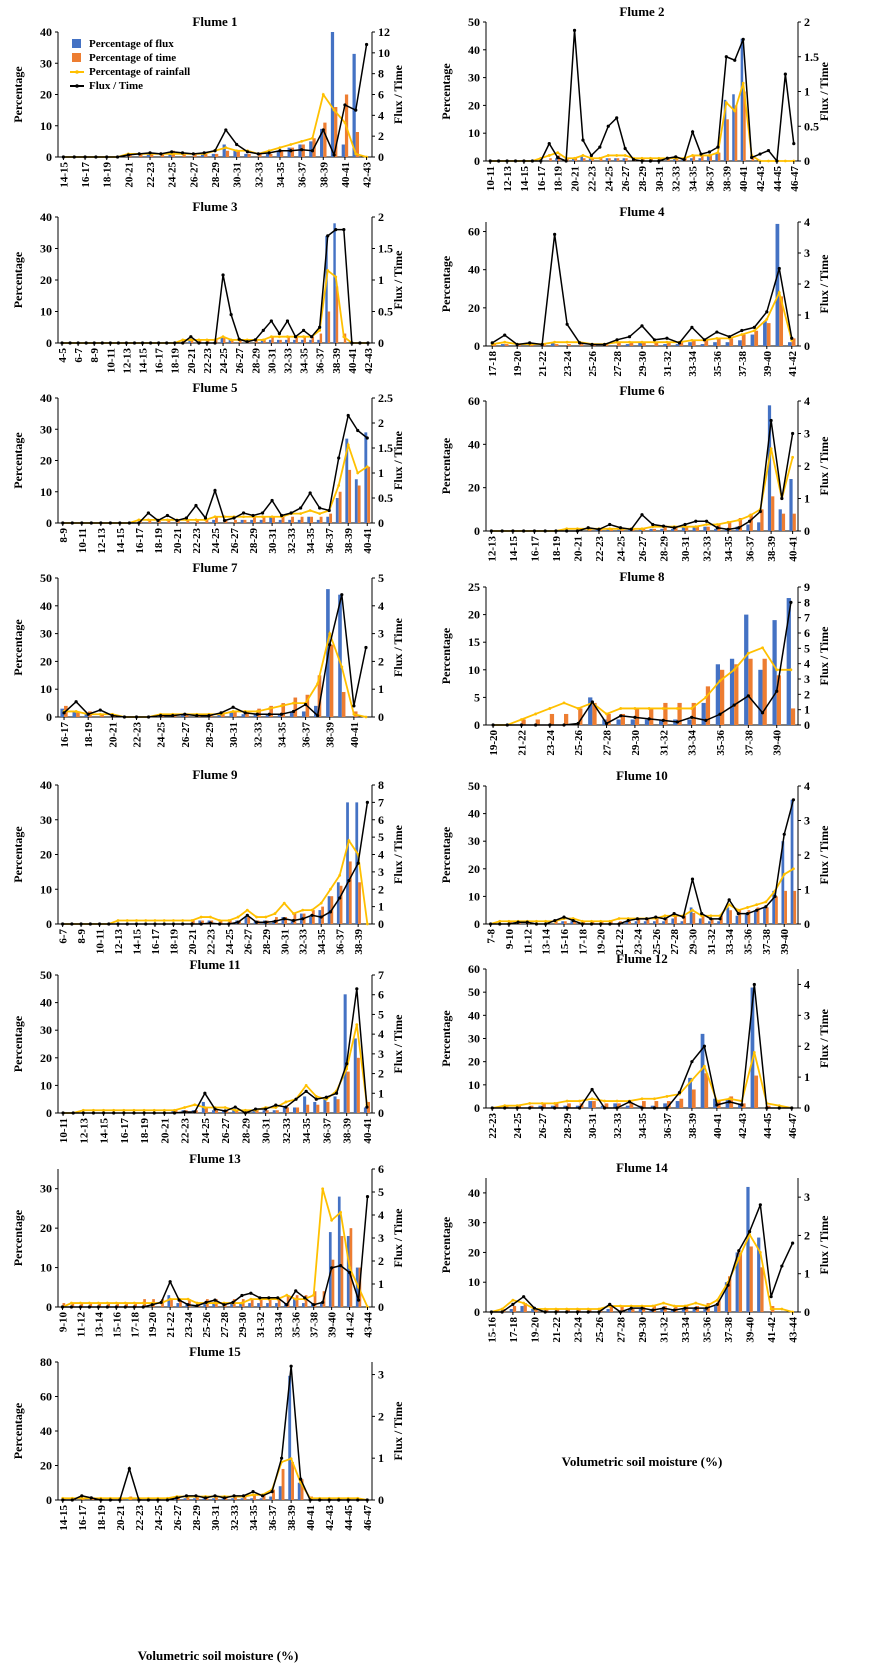  What do you see at coordinates (668, 364) in the screenshot?
I see `x-tick-label: 31-32` at bounding box center [668, 364].